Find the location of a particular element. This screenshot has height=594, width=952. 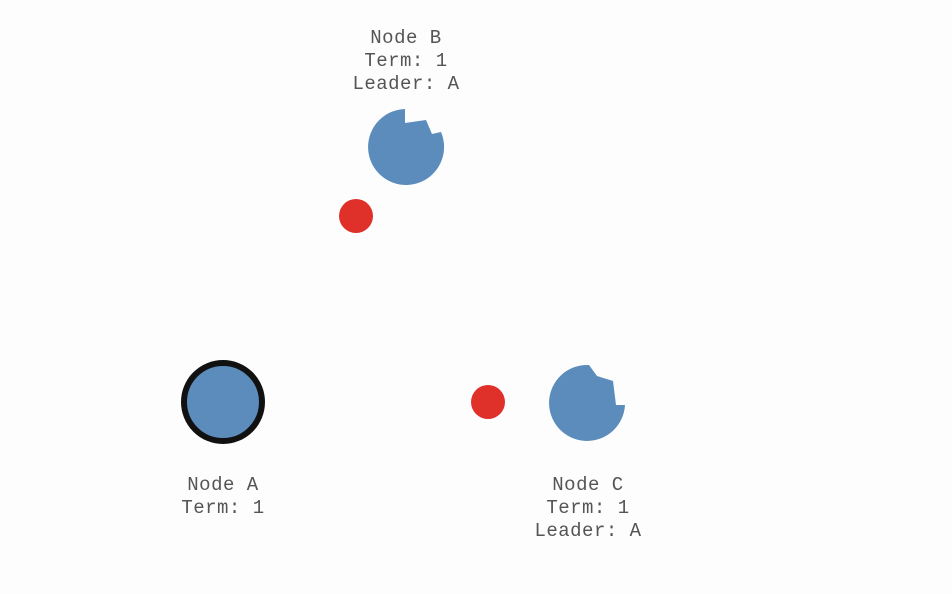

node-b-term: Term: 1 is located at coordinates (406, 61).